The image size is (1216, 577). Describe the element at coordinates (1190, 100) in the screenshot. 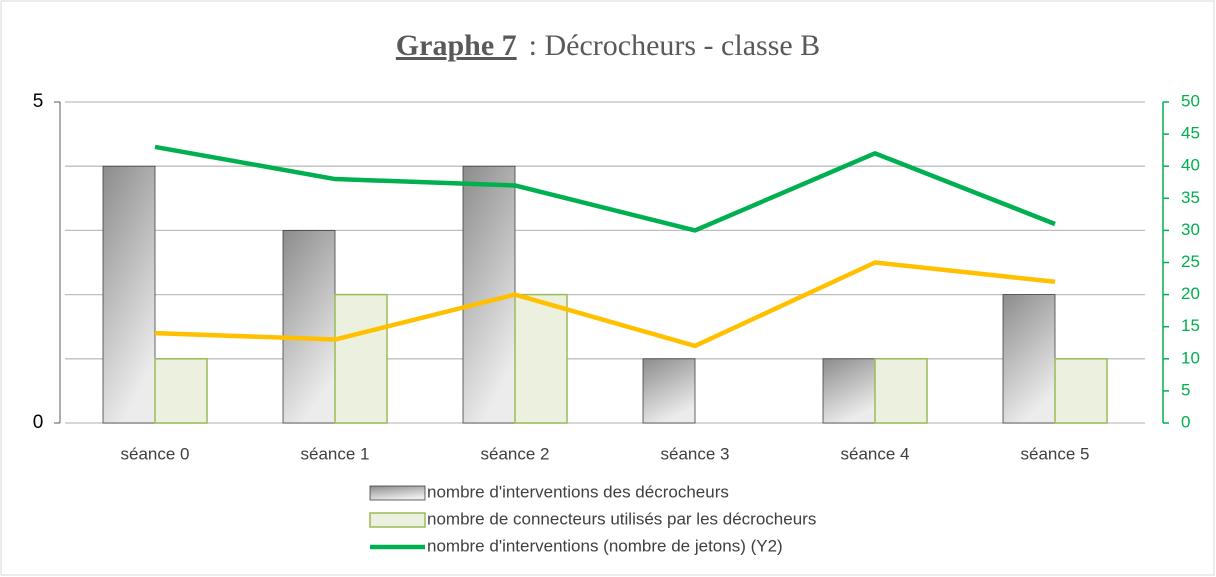

I see `y2-tick-label: 50` at that location.